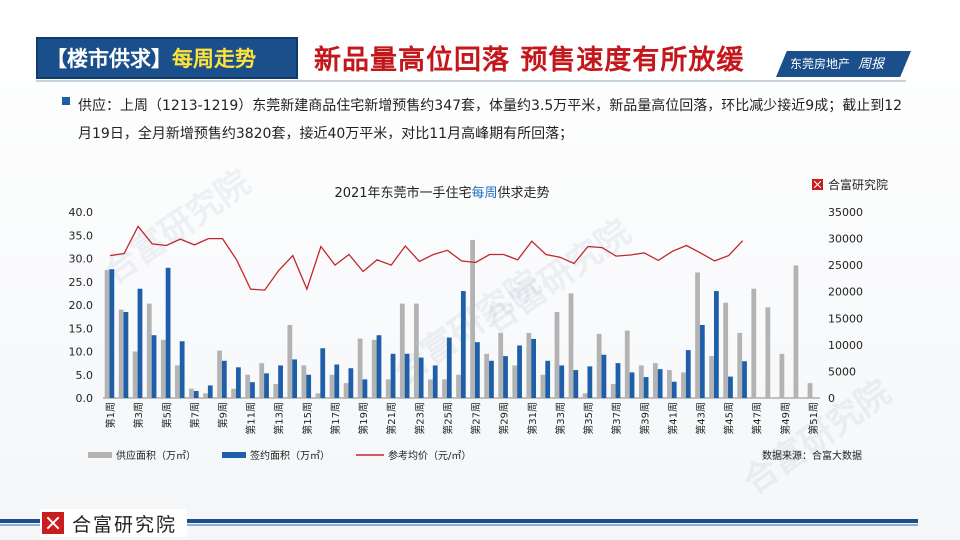 This screenshot has width=960, height=540. Describe the element at coordinates (114, 523) in the screenshot. I see `footer-brand: 合富研究院` at that location.